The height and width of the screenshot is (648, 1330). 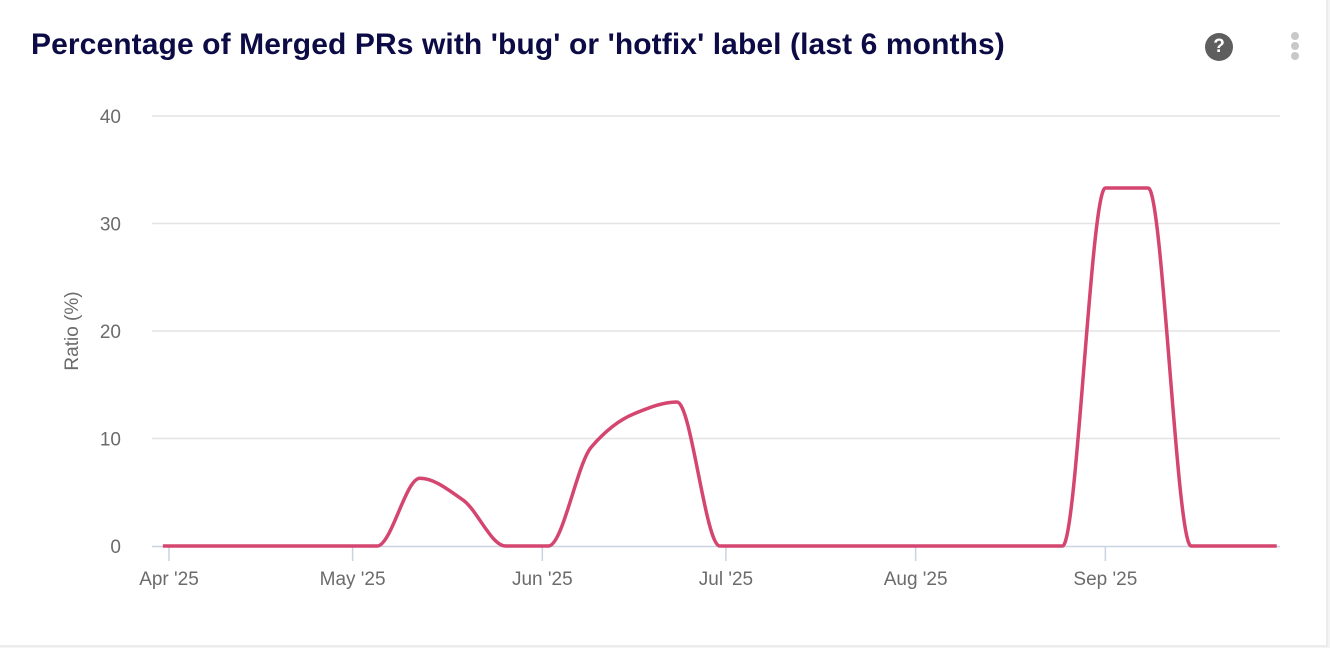 What do you see at coordinates (110, 225) in the screenshot?
I see `y-tick-label: 30` at bounding box center [110, 225].